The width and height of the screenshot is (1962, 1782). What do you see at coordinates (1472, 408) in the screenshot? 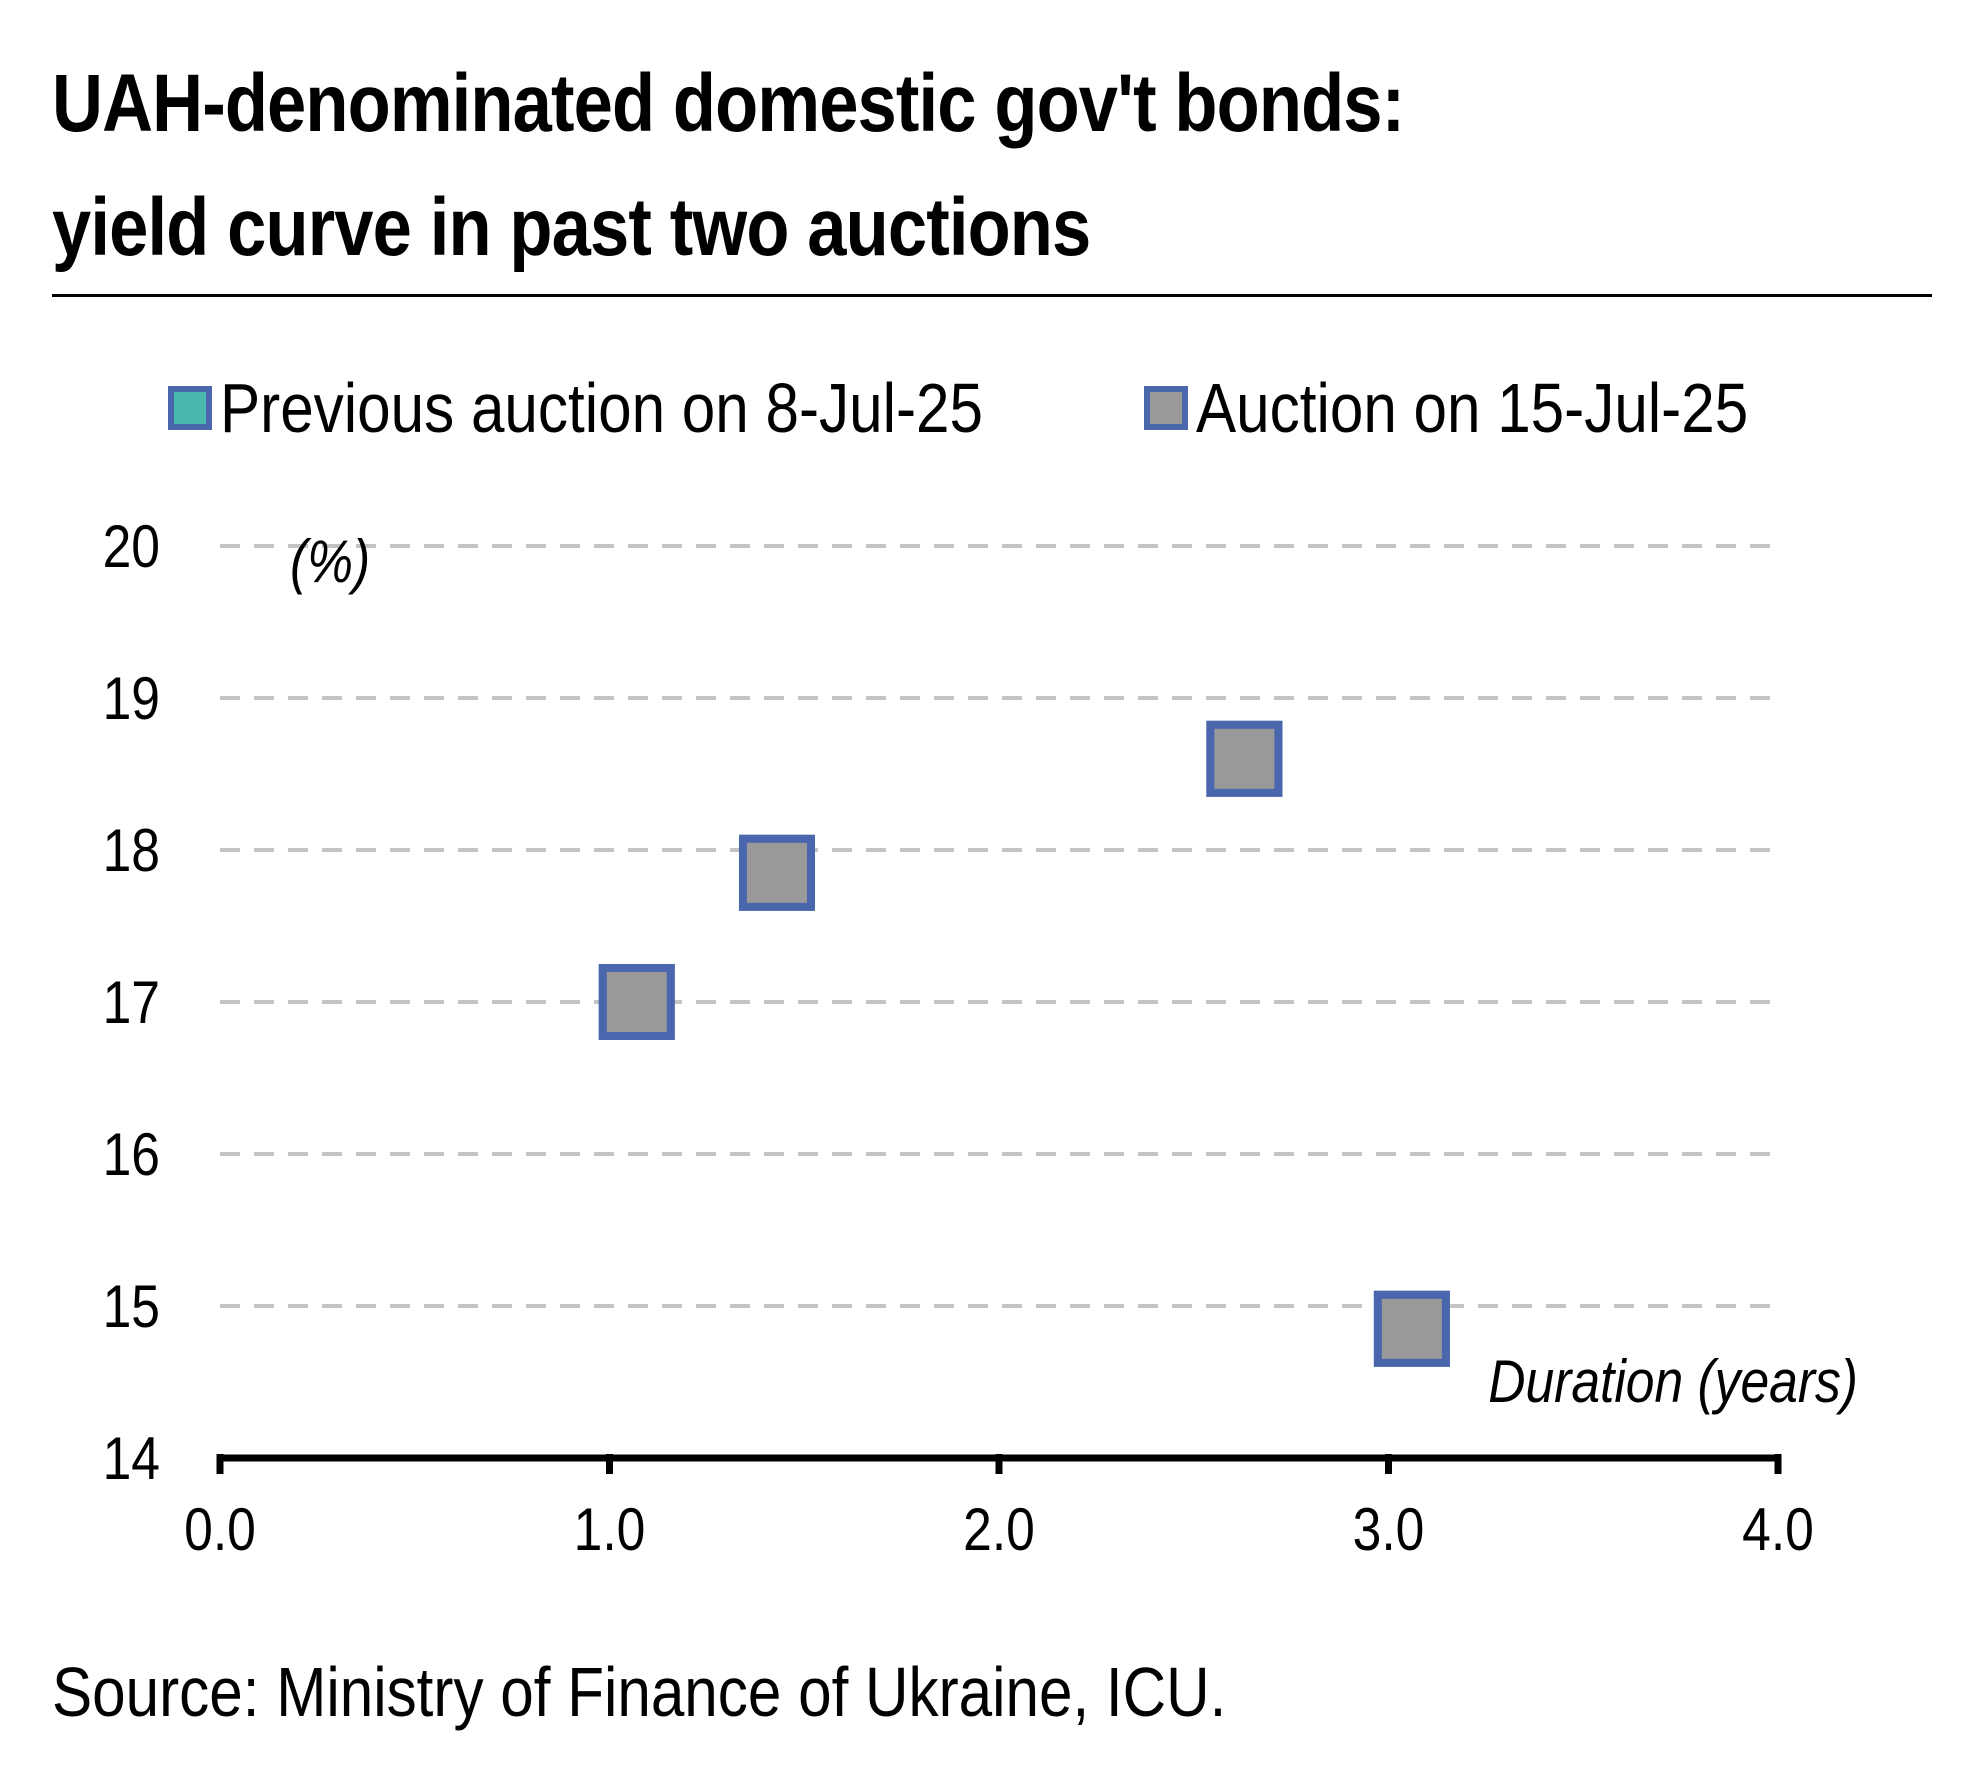
I see `legend-label-current-auction: Auction on 15-Jul-25` at bounding box center [1472, 408].